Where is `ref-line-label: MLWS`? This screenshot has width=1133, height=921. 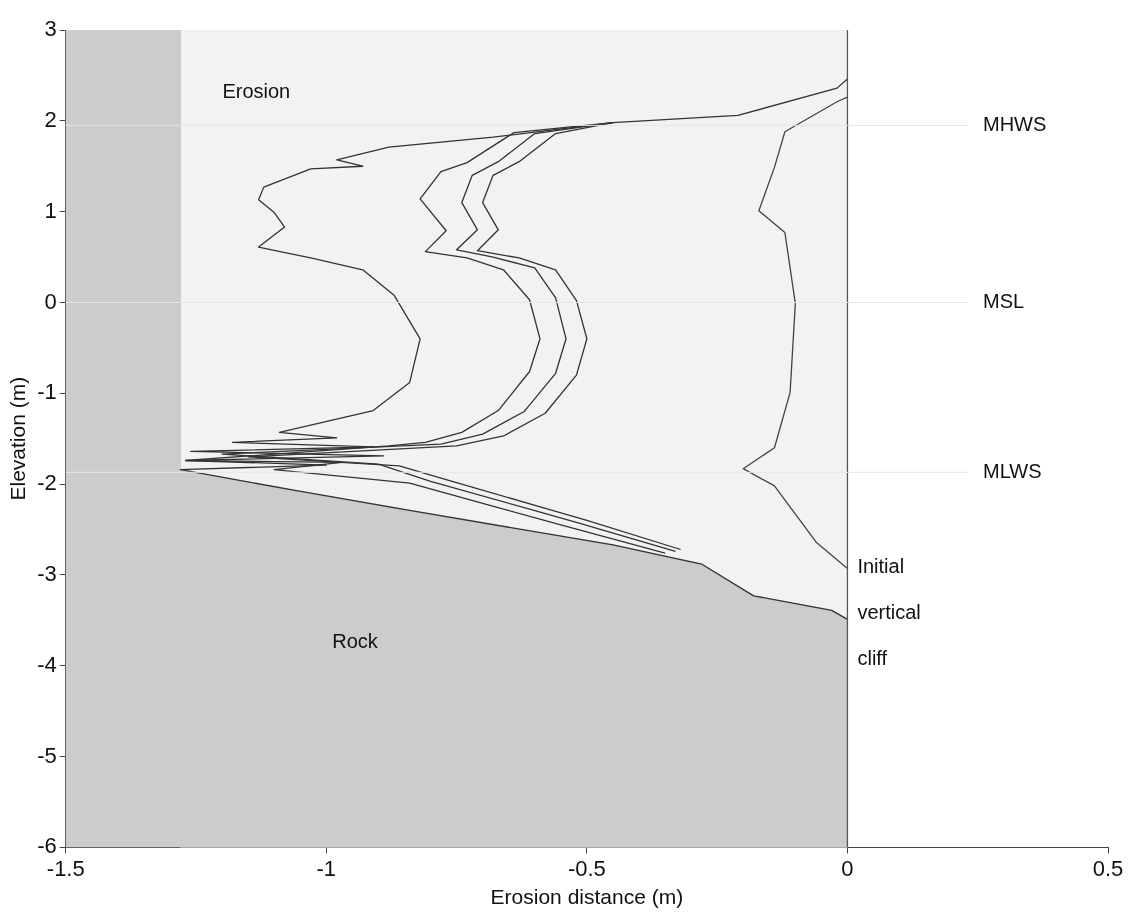 ref-line-label: MLWS is located at coordinates (1012, 470).